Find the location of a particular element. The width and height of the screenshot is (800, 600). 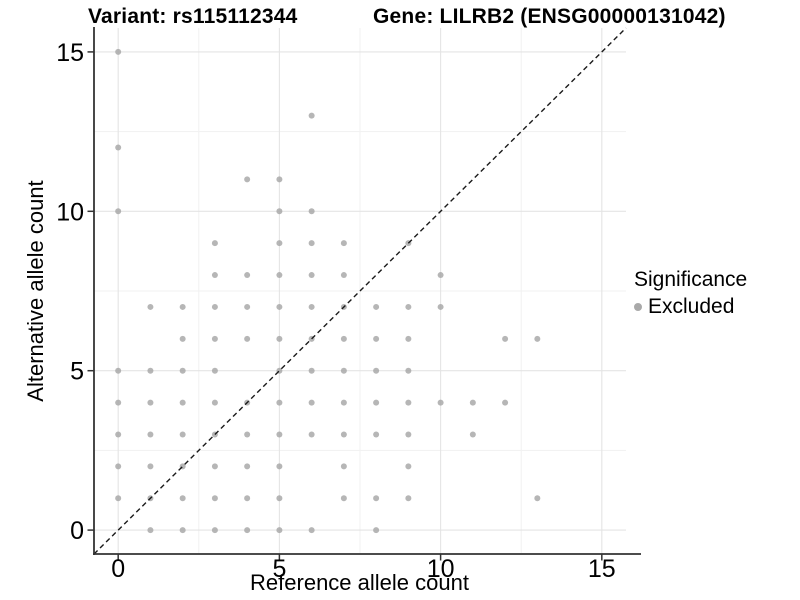

y-tick-label: 15 is located at coordinates (70, 53).